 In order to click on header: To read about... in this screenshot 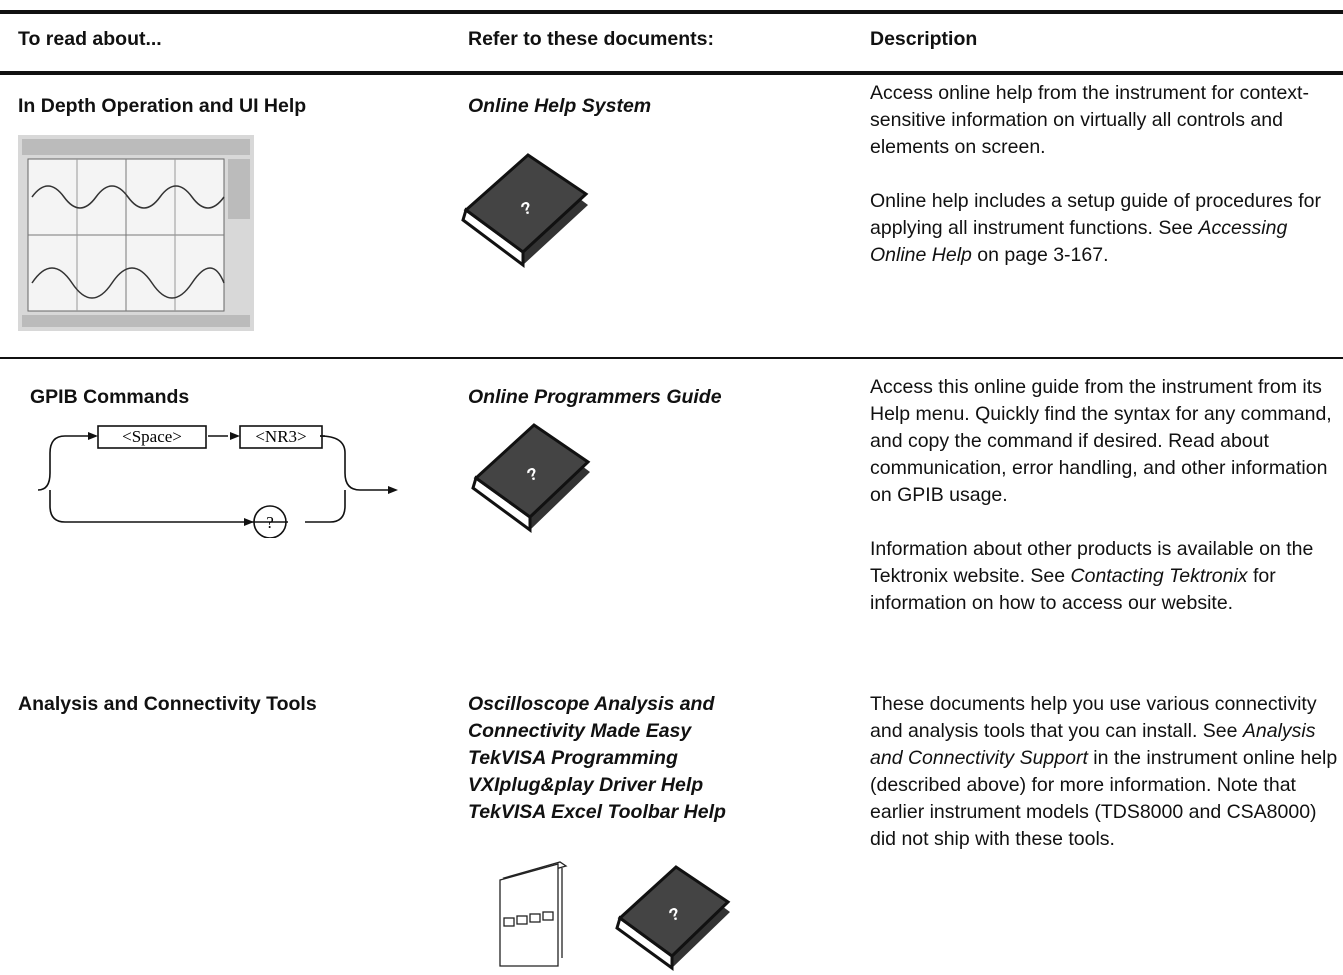, I will do `click(90, 39)`.